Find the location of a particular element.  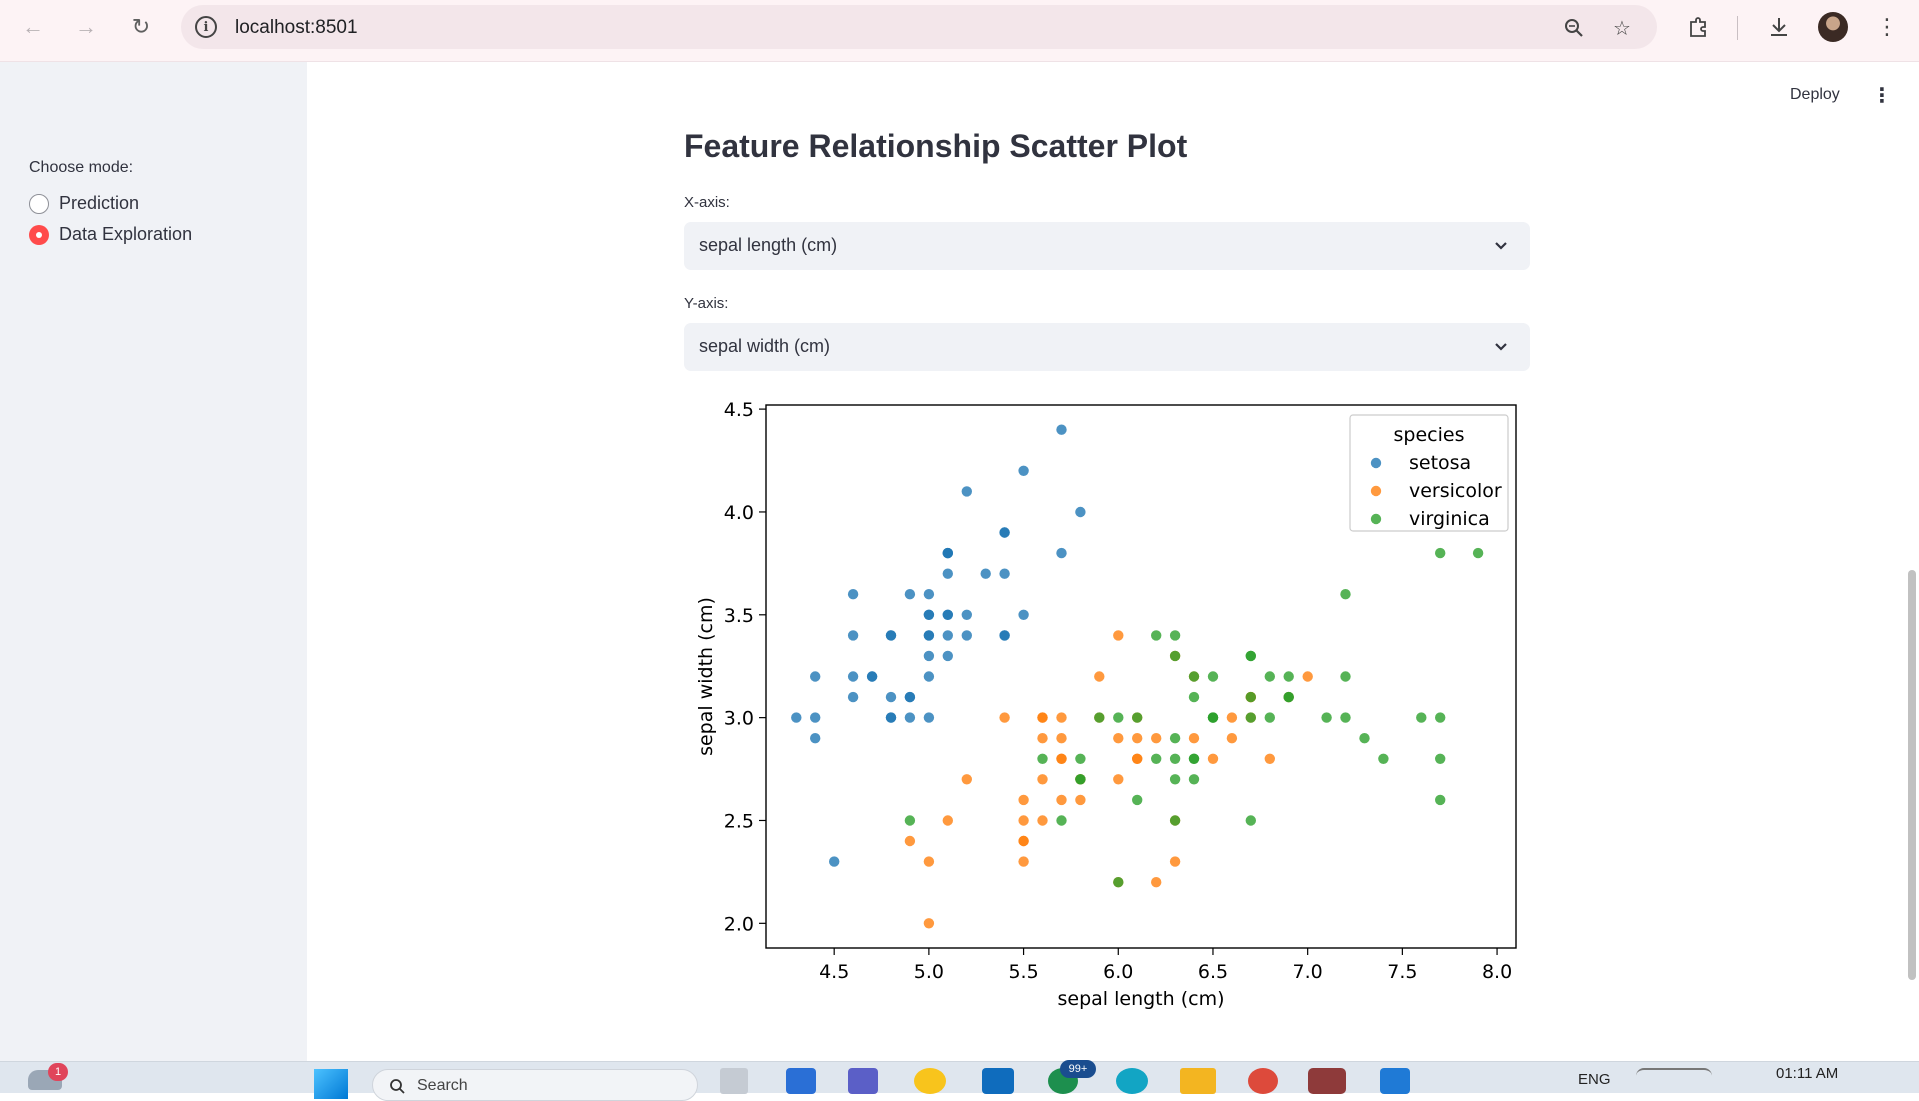

radio-label: Prediction is located at coordinates (99, 203).